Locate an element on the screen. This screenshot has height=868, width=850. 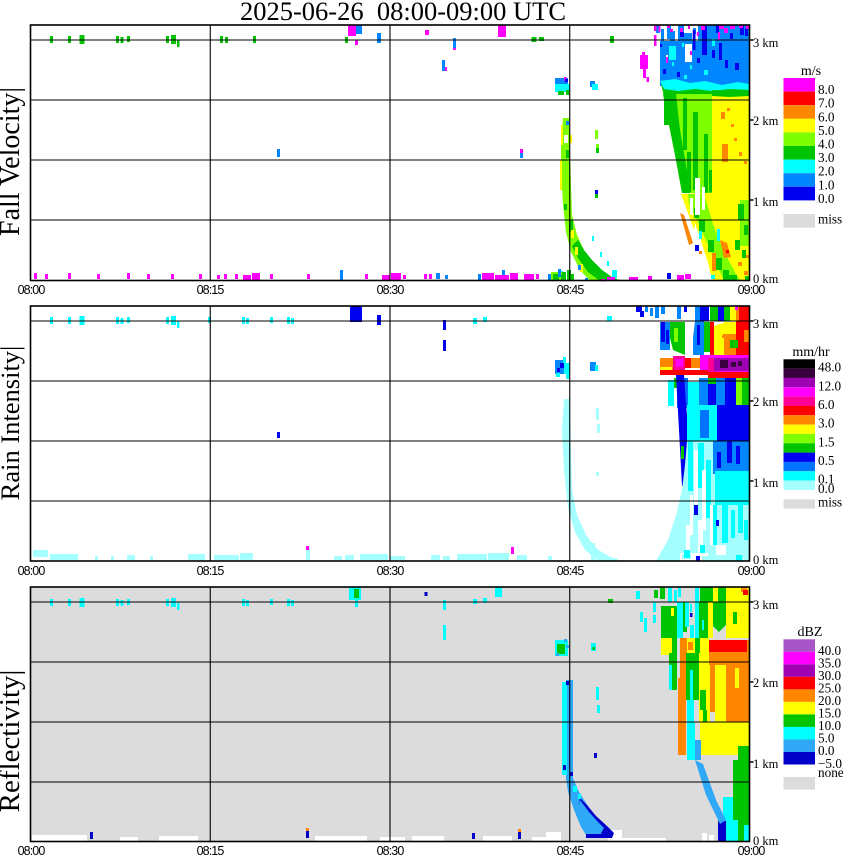
svg-text: 25.0 is located at coordinates (829, 688).